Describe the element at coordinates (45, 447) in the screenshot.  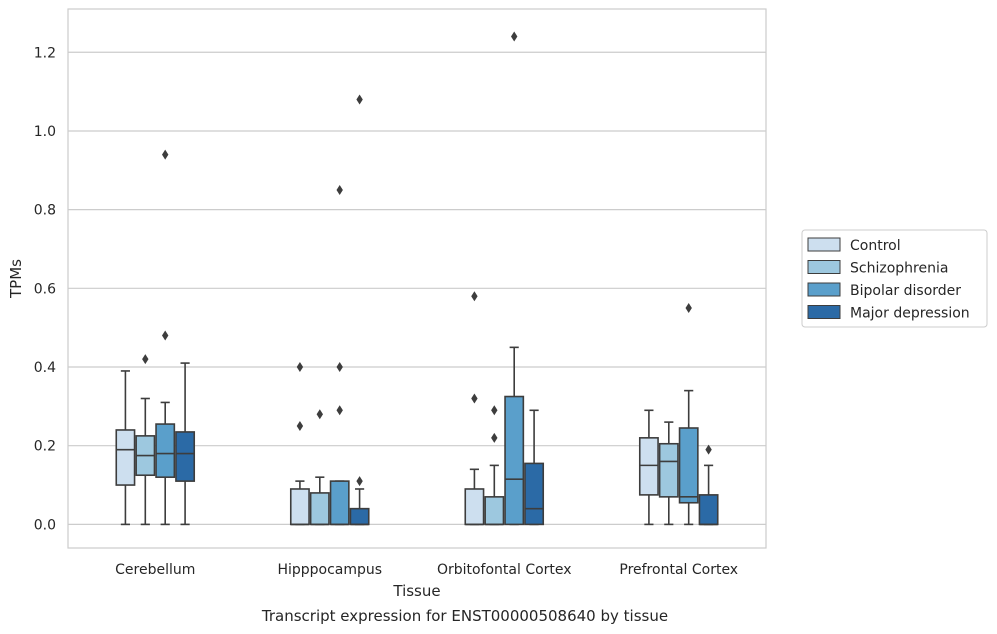
I see `y-tick-label: 0.2` at that location.